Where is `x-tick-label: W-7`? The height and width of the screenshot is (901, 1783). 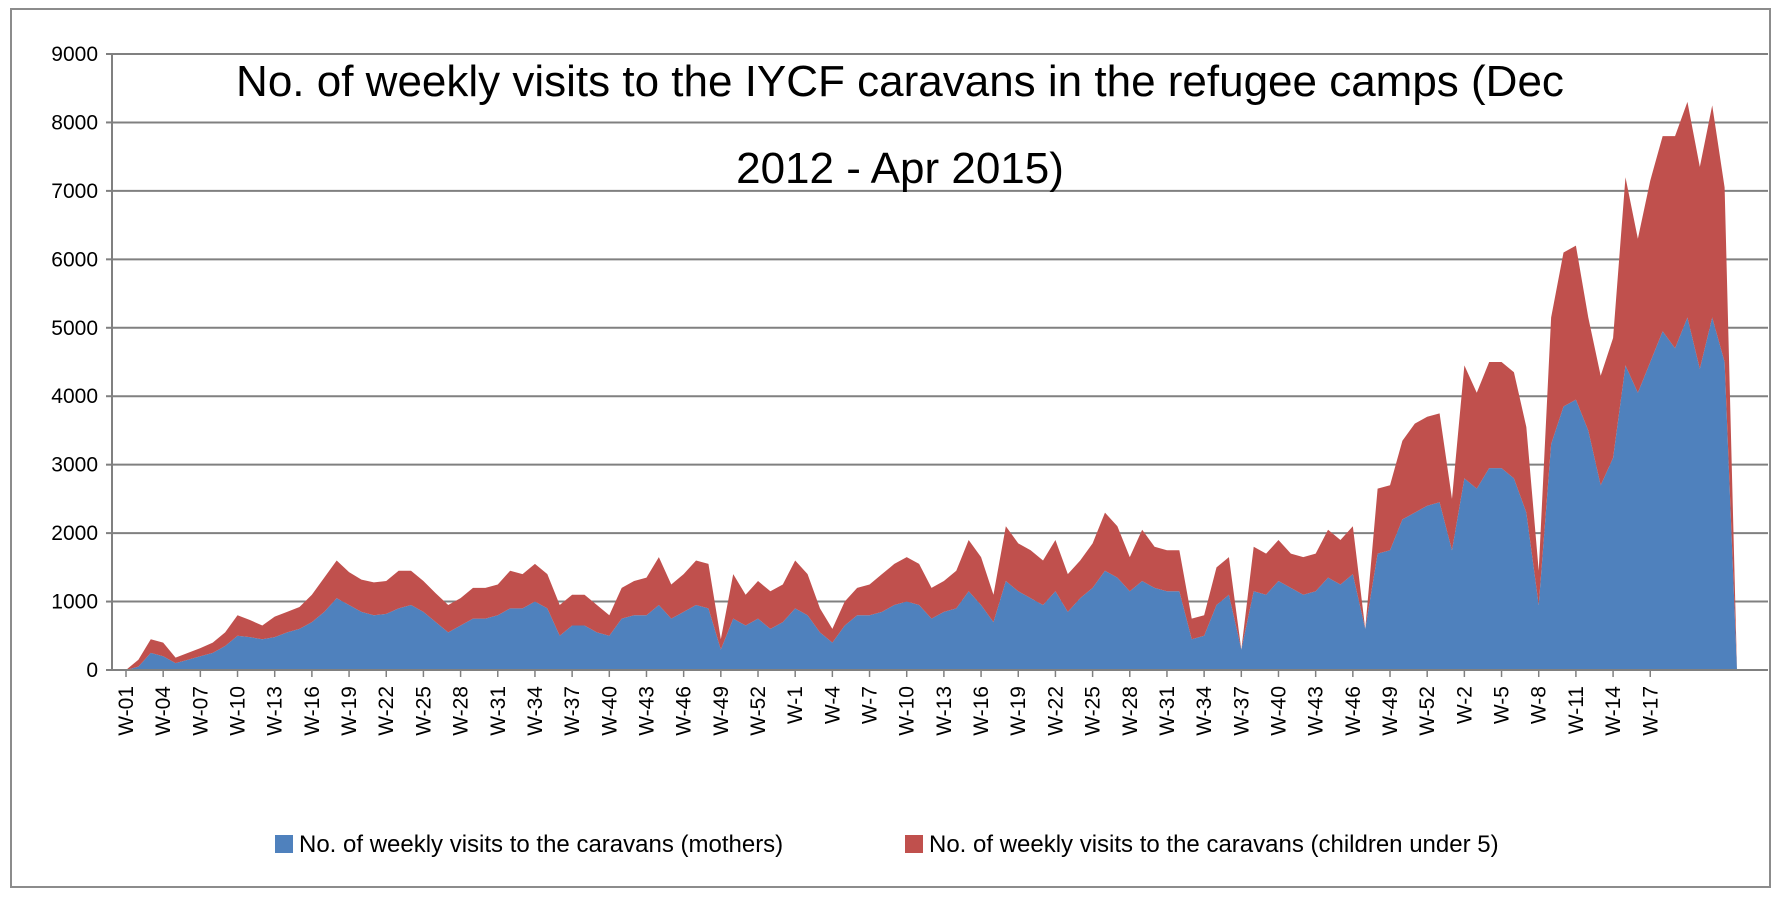 x-tick-label: W-7 is located at coordinates (870, 705).